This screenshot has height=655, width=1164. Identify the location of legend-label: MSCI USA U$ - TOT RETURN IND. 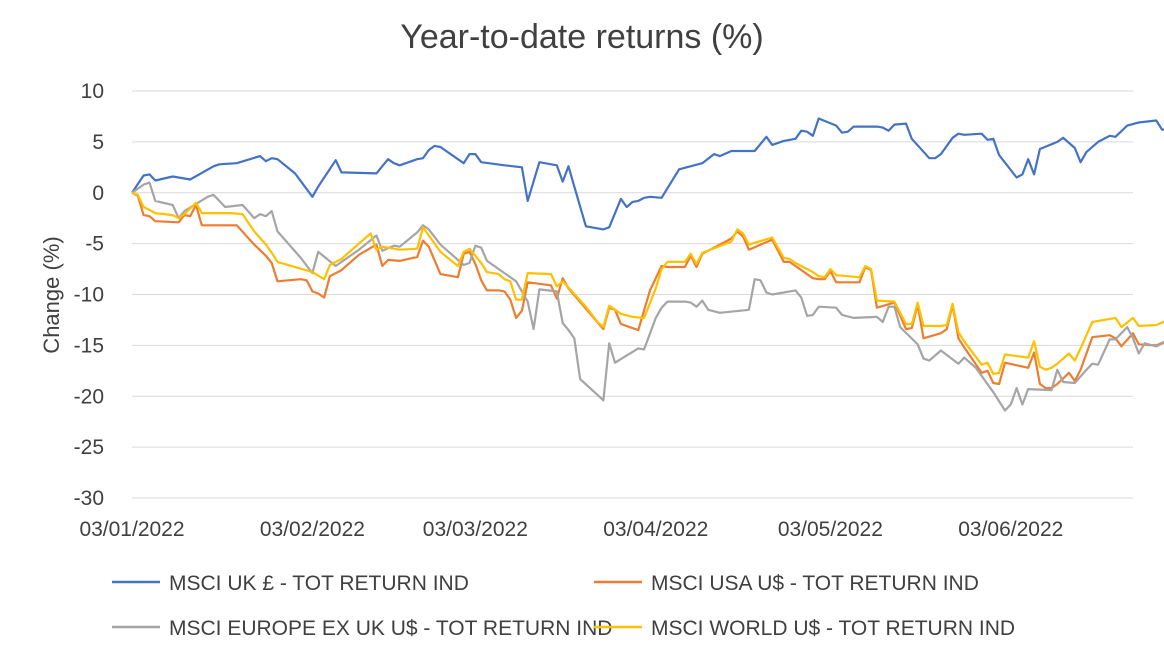
(815, 583).